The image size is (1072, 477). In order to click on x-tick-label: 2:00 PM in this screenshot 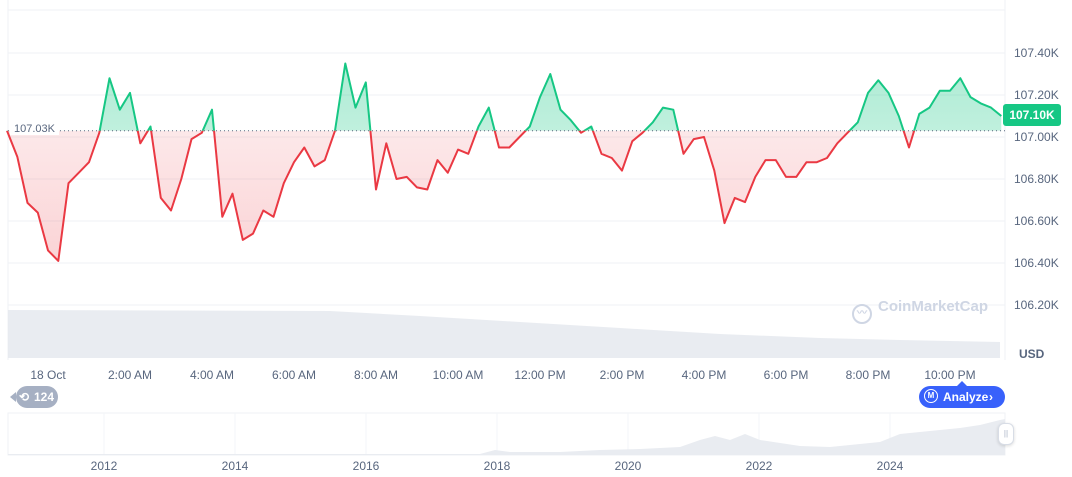, I will do `click(622, 375)`.